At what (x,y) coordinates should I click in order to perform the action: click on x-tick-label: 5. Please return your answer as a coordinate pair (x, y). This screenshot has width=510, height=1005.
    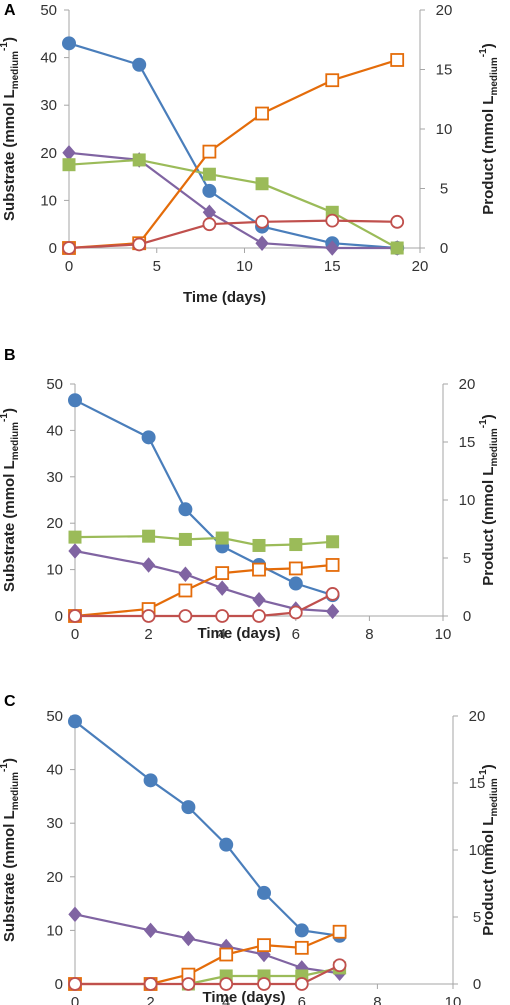
    Looking at the image, I should click on (157, 266).